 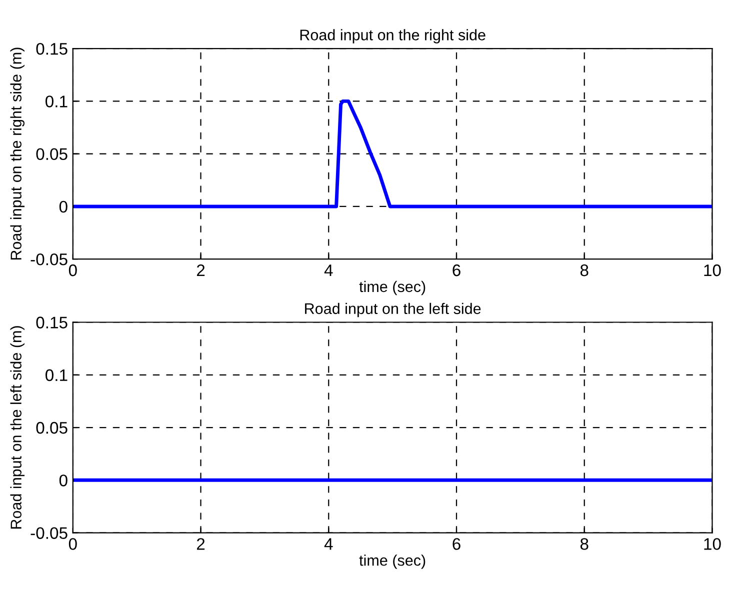 What do you see at coordinates (393, 310) in the screenshot?
I see `chart-title: Road input on the left side` at bounding box center [393, 310].